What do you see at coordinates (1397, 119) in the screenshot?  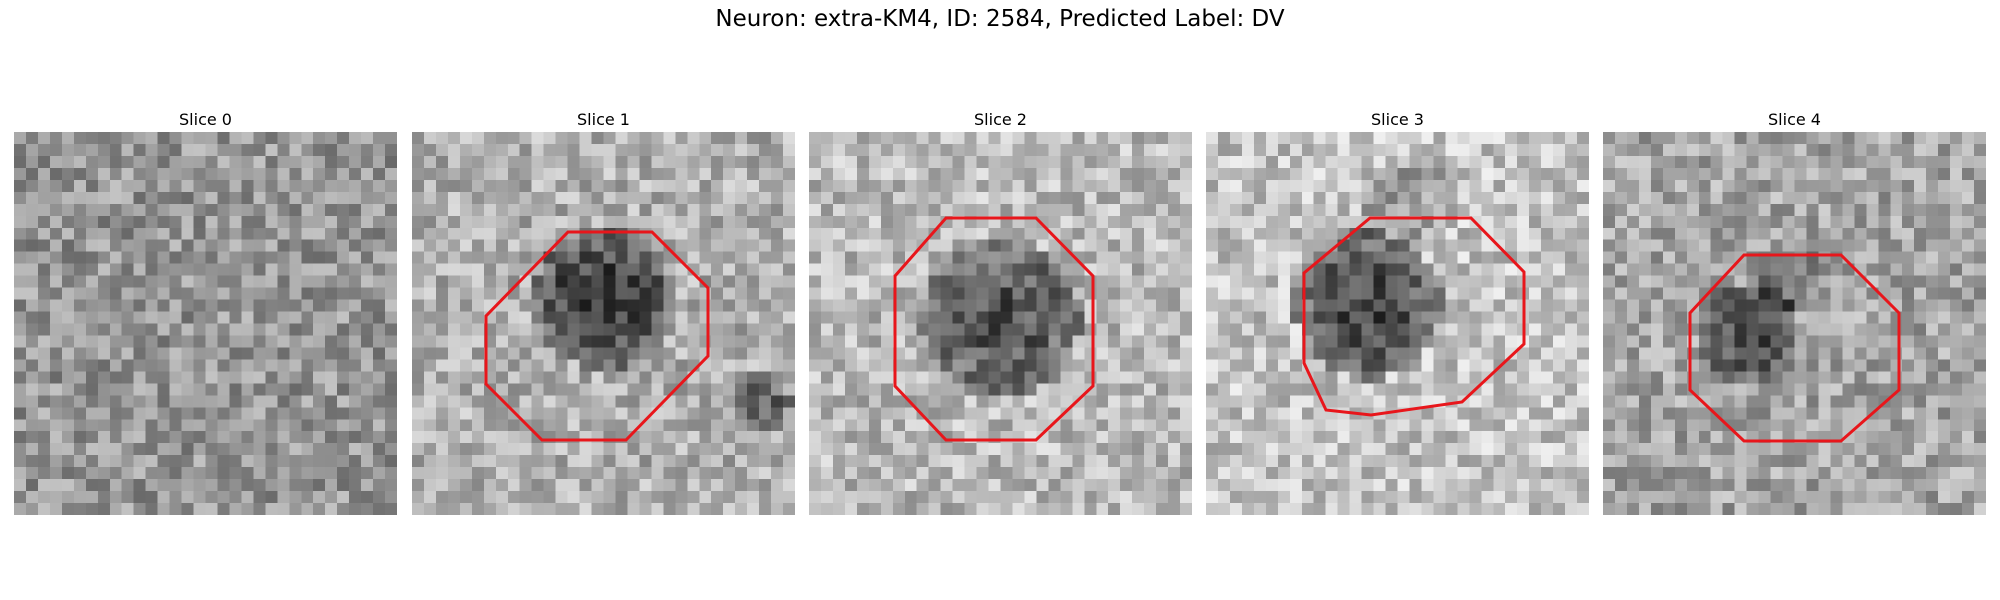 I see `slice-title: Slice 3` at bounding box center [1397, 119].